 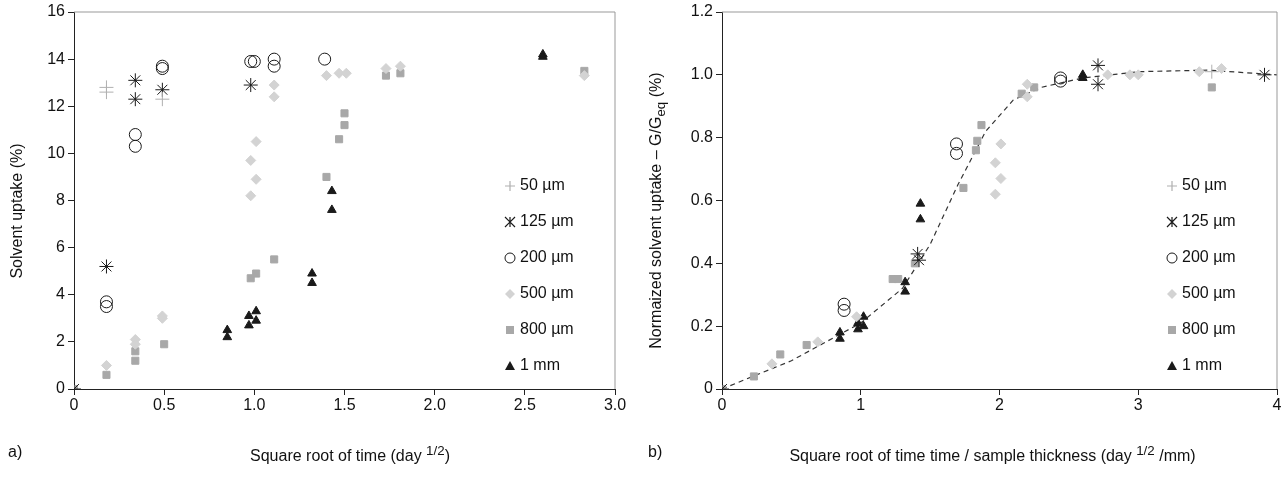 What do you see at coordinates (350, 454) in the screenshot?
I see `x-axis-title: Square root of time (day $^{1/2}$)` at bounding box center [350, 454].